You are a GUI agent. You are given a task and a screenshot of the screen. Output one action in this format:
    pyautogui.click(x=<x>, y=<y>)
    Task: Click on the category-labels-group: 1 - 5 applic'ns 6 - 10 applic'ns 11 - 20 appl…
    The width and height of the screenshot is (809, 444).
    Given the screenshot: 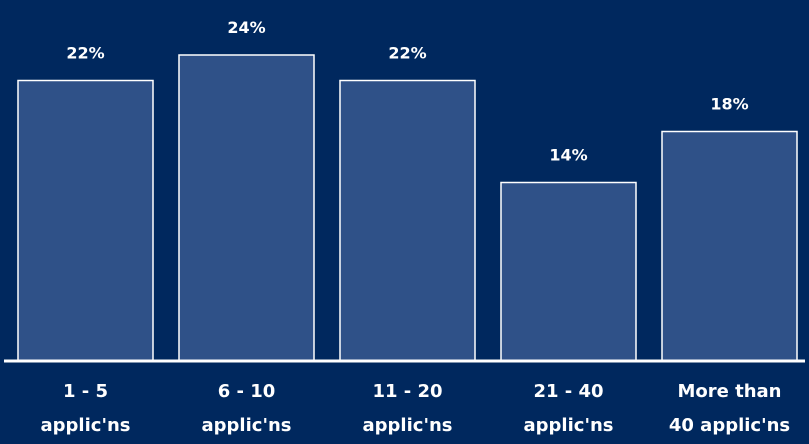 What is the action you would take?
    pyautogui.click(x=416, y=408)
    